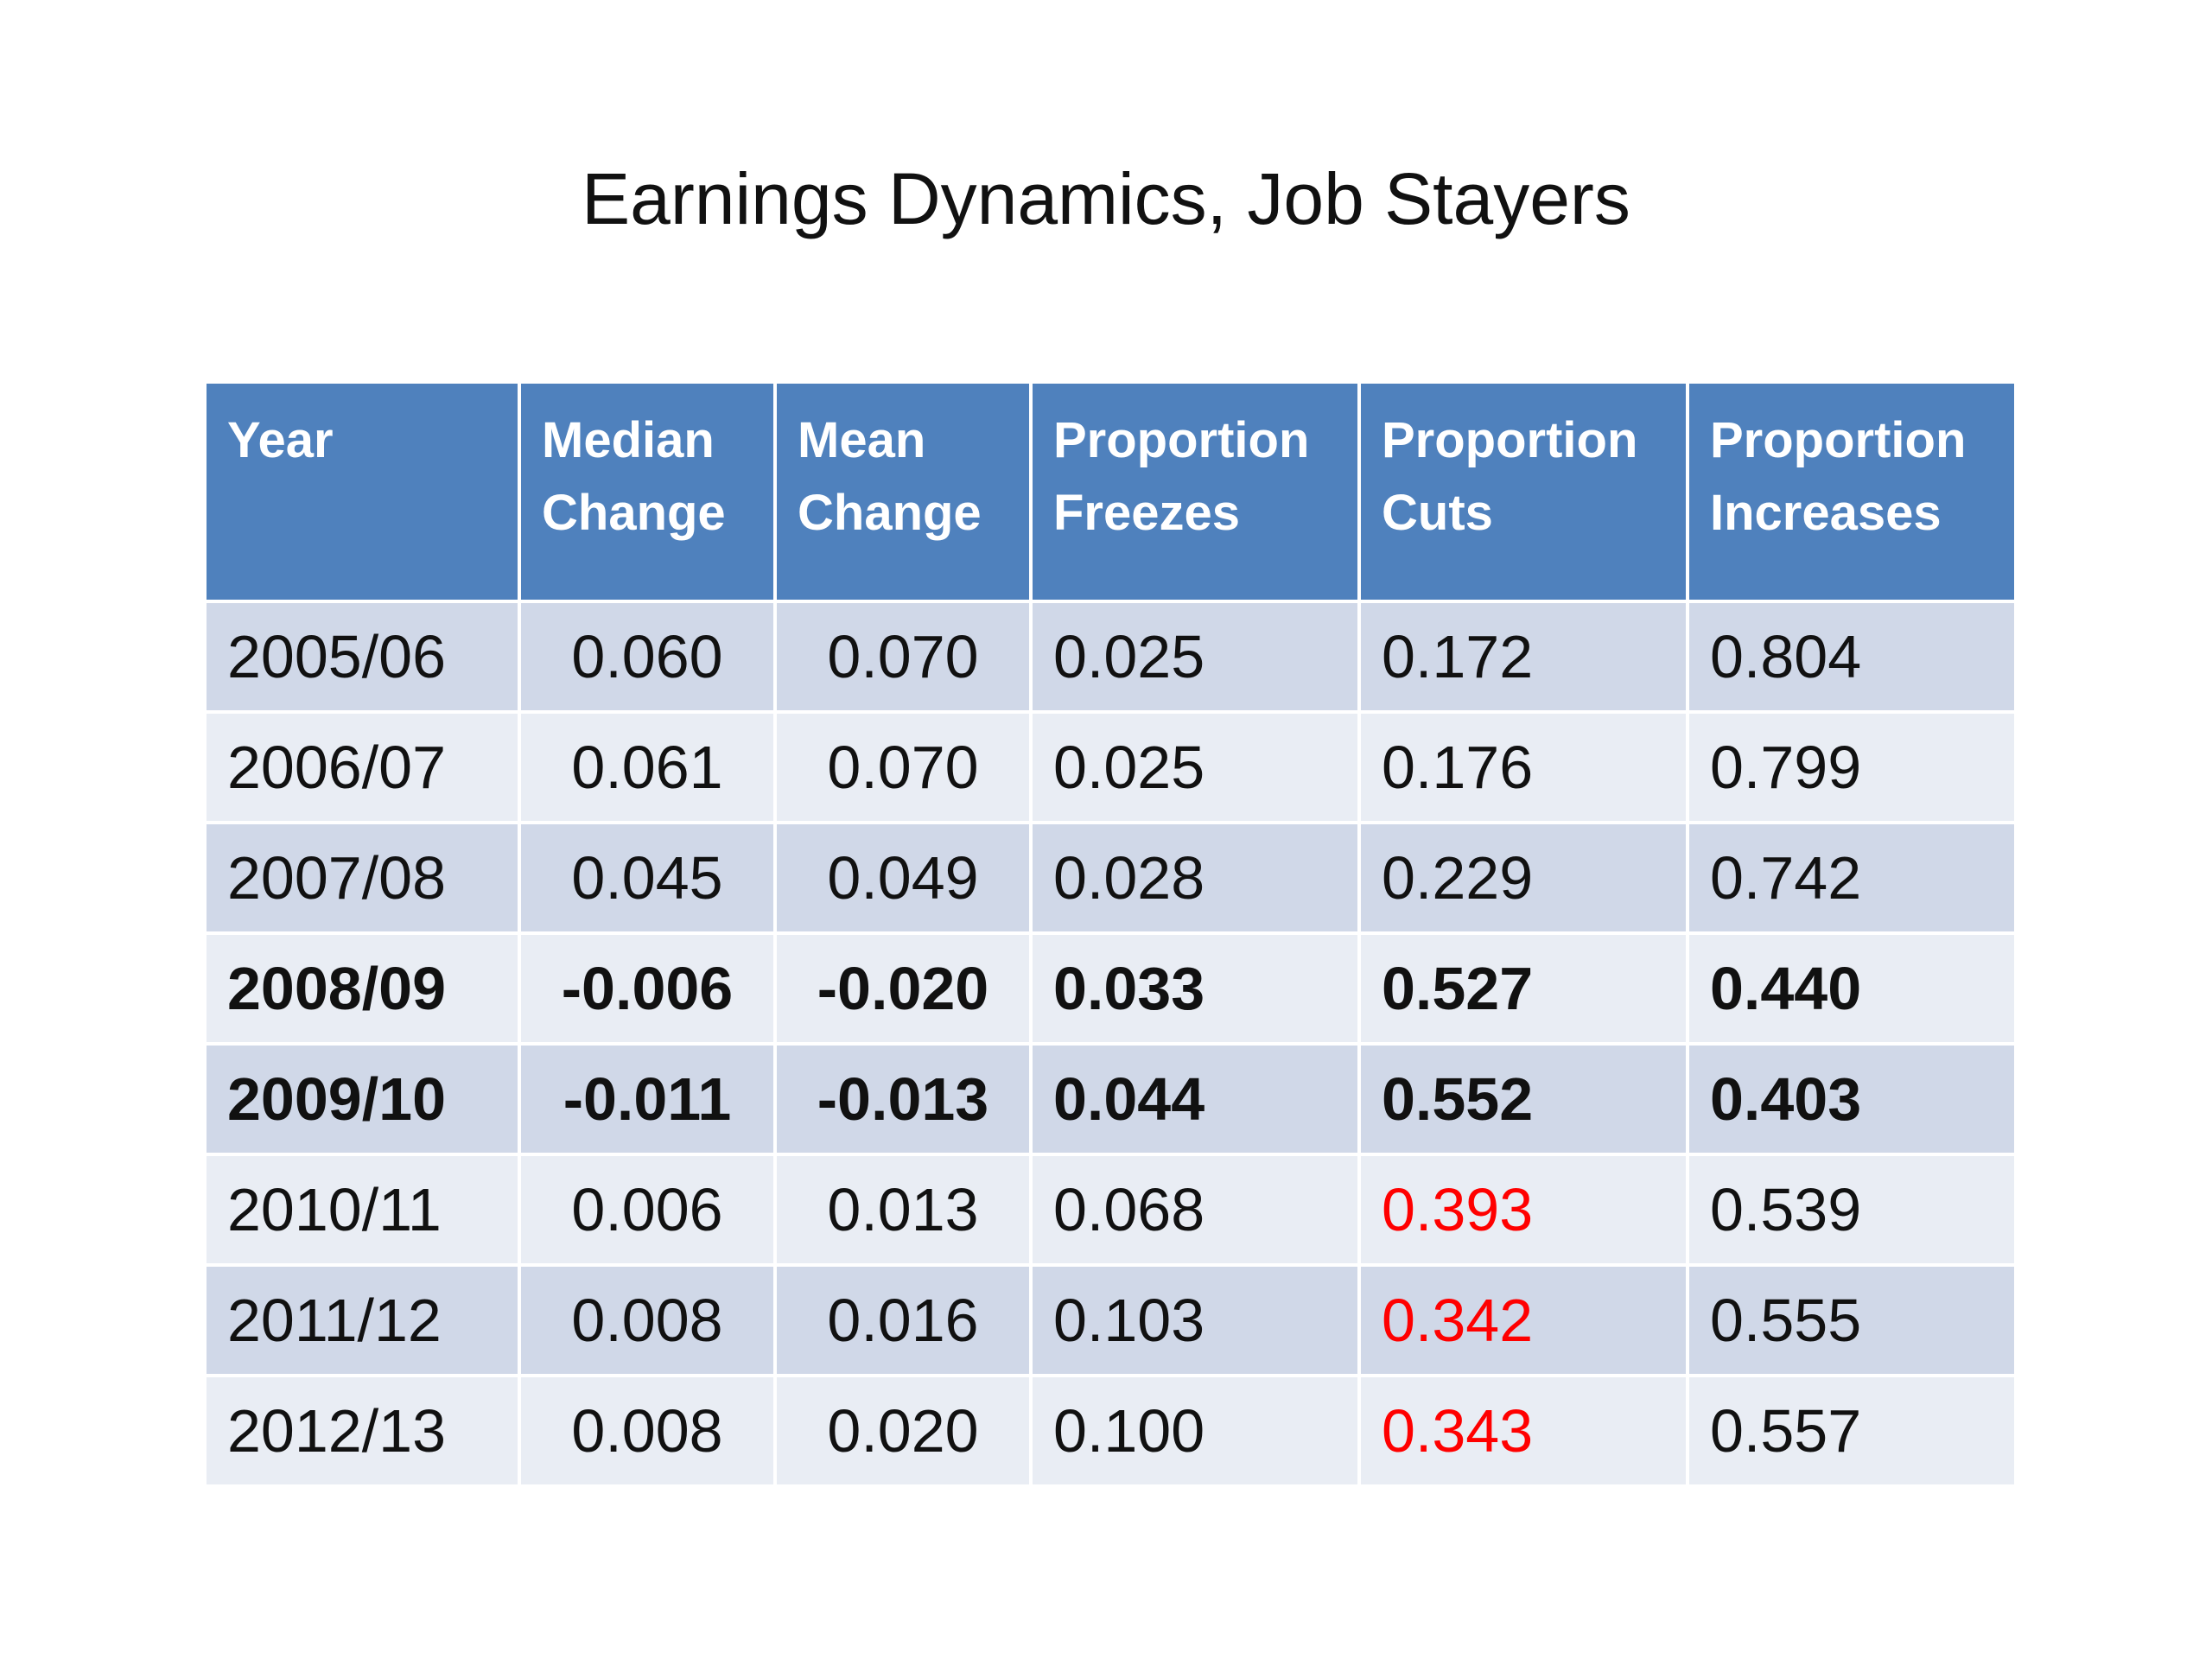  What do you see at coordinates (1523, 1320) in the screenshot?
I see `cell-proportion-cuts: 0.342` at bounding box center [1523, 1320].